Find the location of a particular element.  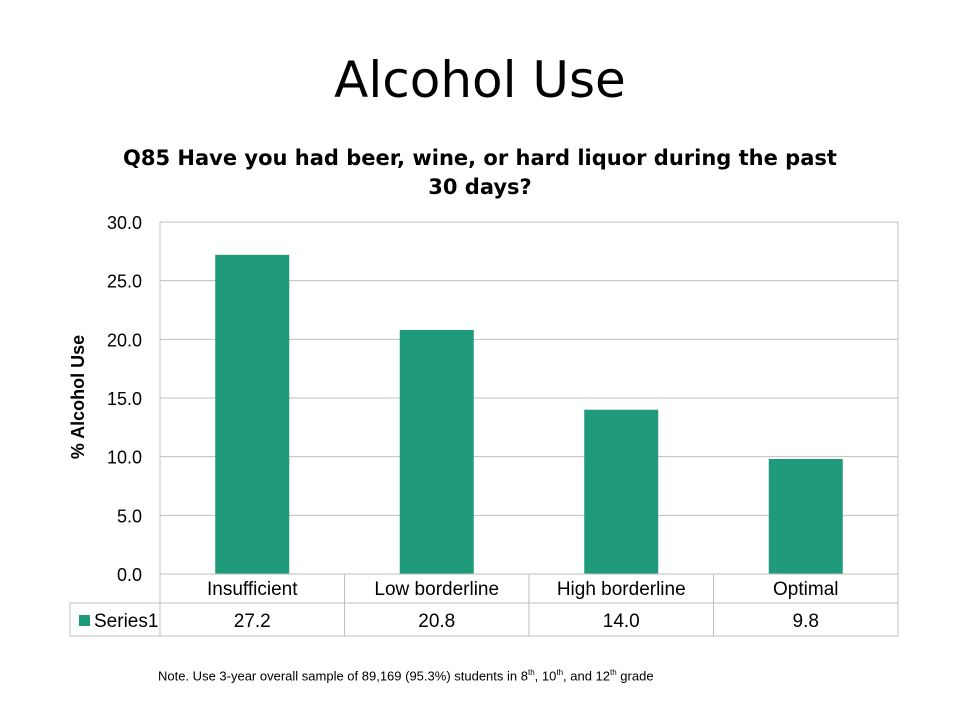

y-axis-tick-labels: 0.0 5.0 10.0 15.0 20.0 25.0 30.0 is located at coordinates (124, 399).